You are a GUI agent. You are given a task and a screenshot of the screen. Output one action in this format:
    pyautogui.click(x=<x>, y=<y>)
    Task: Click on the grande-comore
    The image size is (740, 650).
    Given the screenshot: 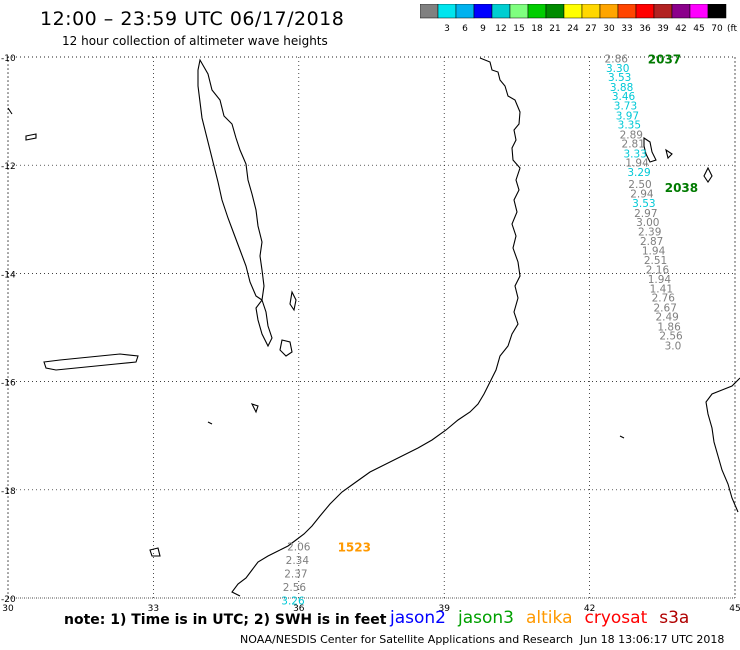 What is the action you would take?
    pyautogui.click(x=650, y=149)
    